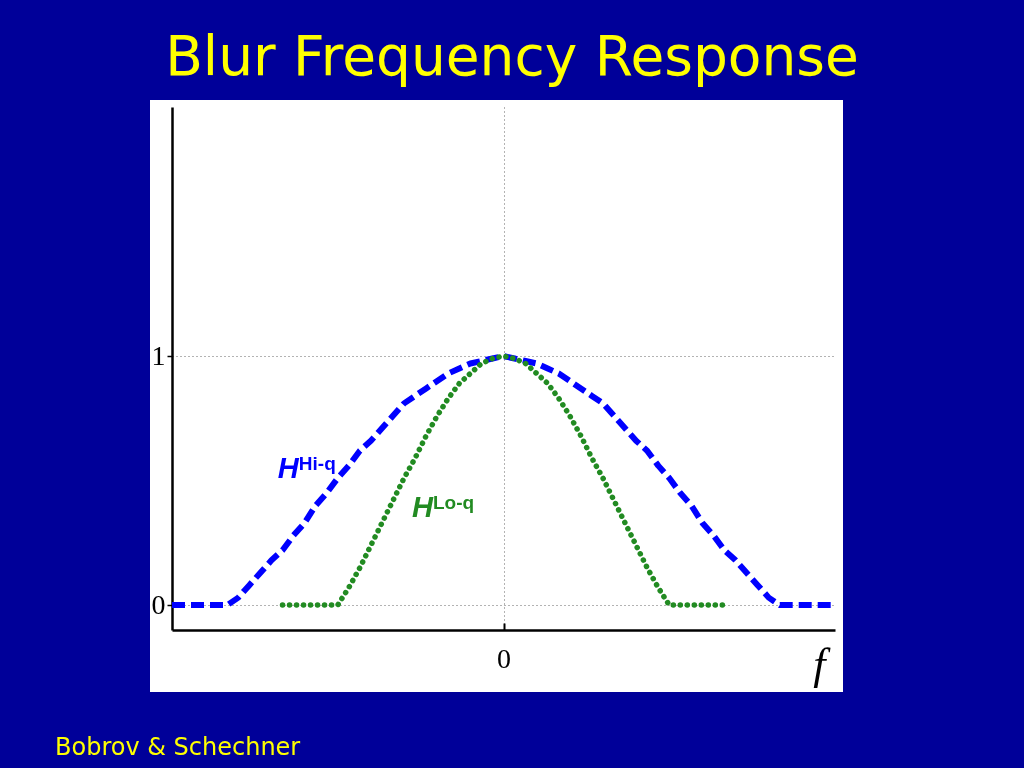 This screenshot has width=1024, height=768. What do you see at coordinates (443, 507) in the screenshot?
I see `series-label: H$^{Lo-q}$` at bounding box center [443, 507].